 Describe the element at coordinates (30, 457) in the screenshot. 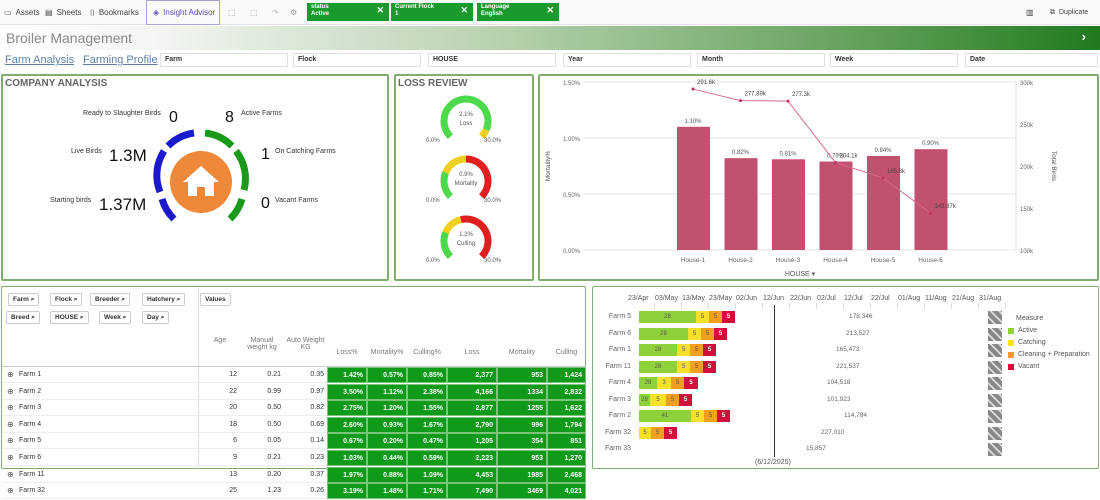

I see `row-label: Farm 6` at that location.